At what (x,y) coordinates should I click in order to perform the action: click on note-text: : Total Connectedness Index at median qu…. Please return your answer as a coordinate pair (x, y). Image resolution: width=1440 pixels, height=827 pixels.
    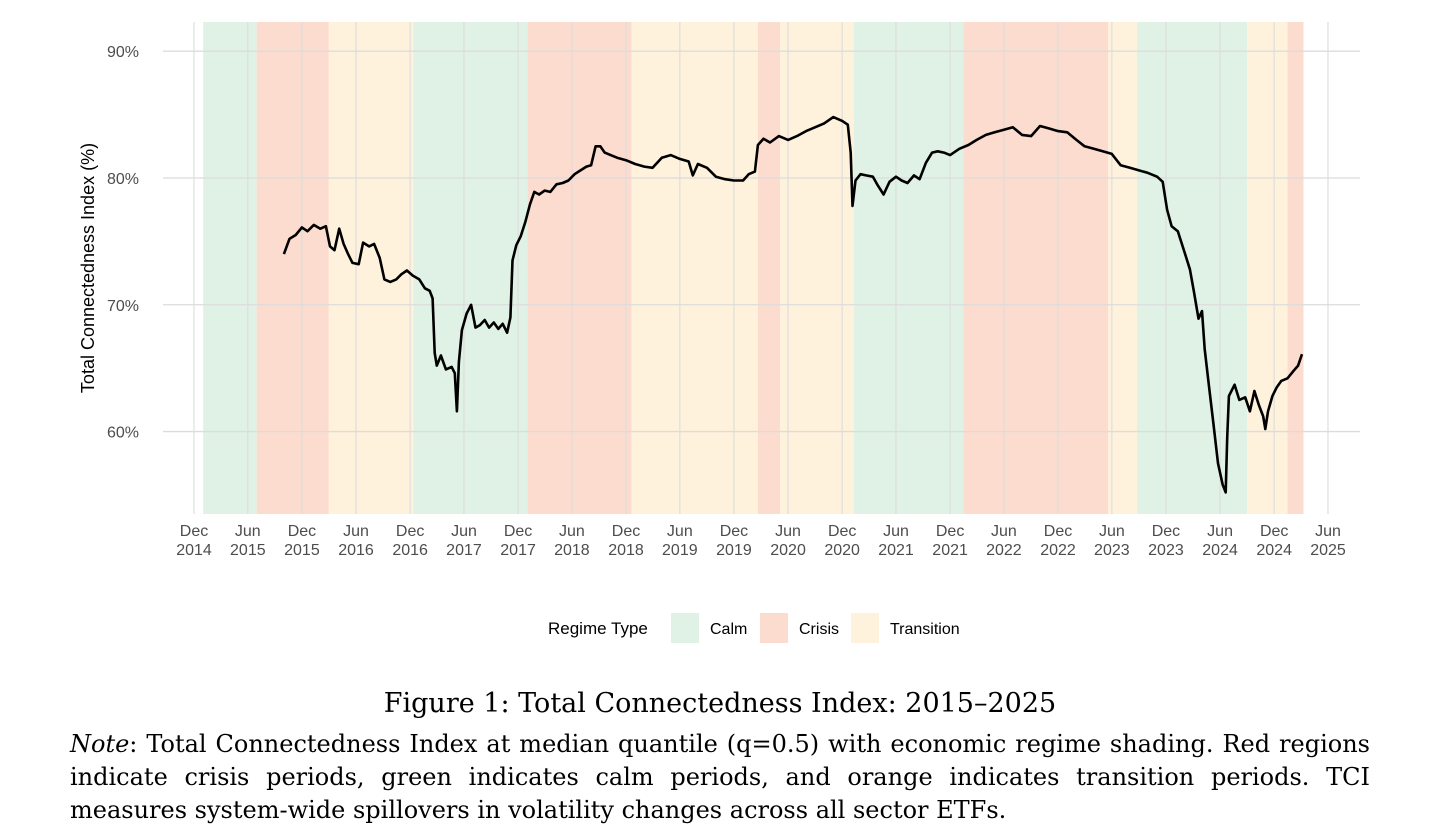
    Looking at the image, I should click on (720, 777).